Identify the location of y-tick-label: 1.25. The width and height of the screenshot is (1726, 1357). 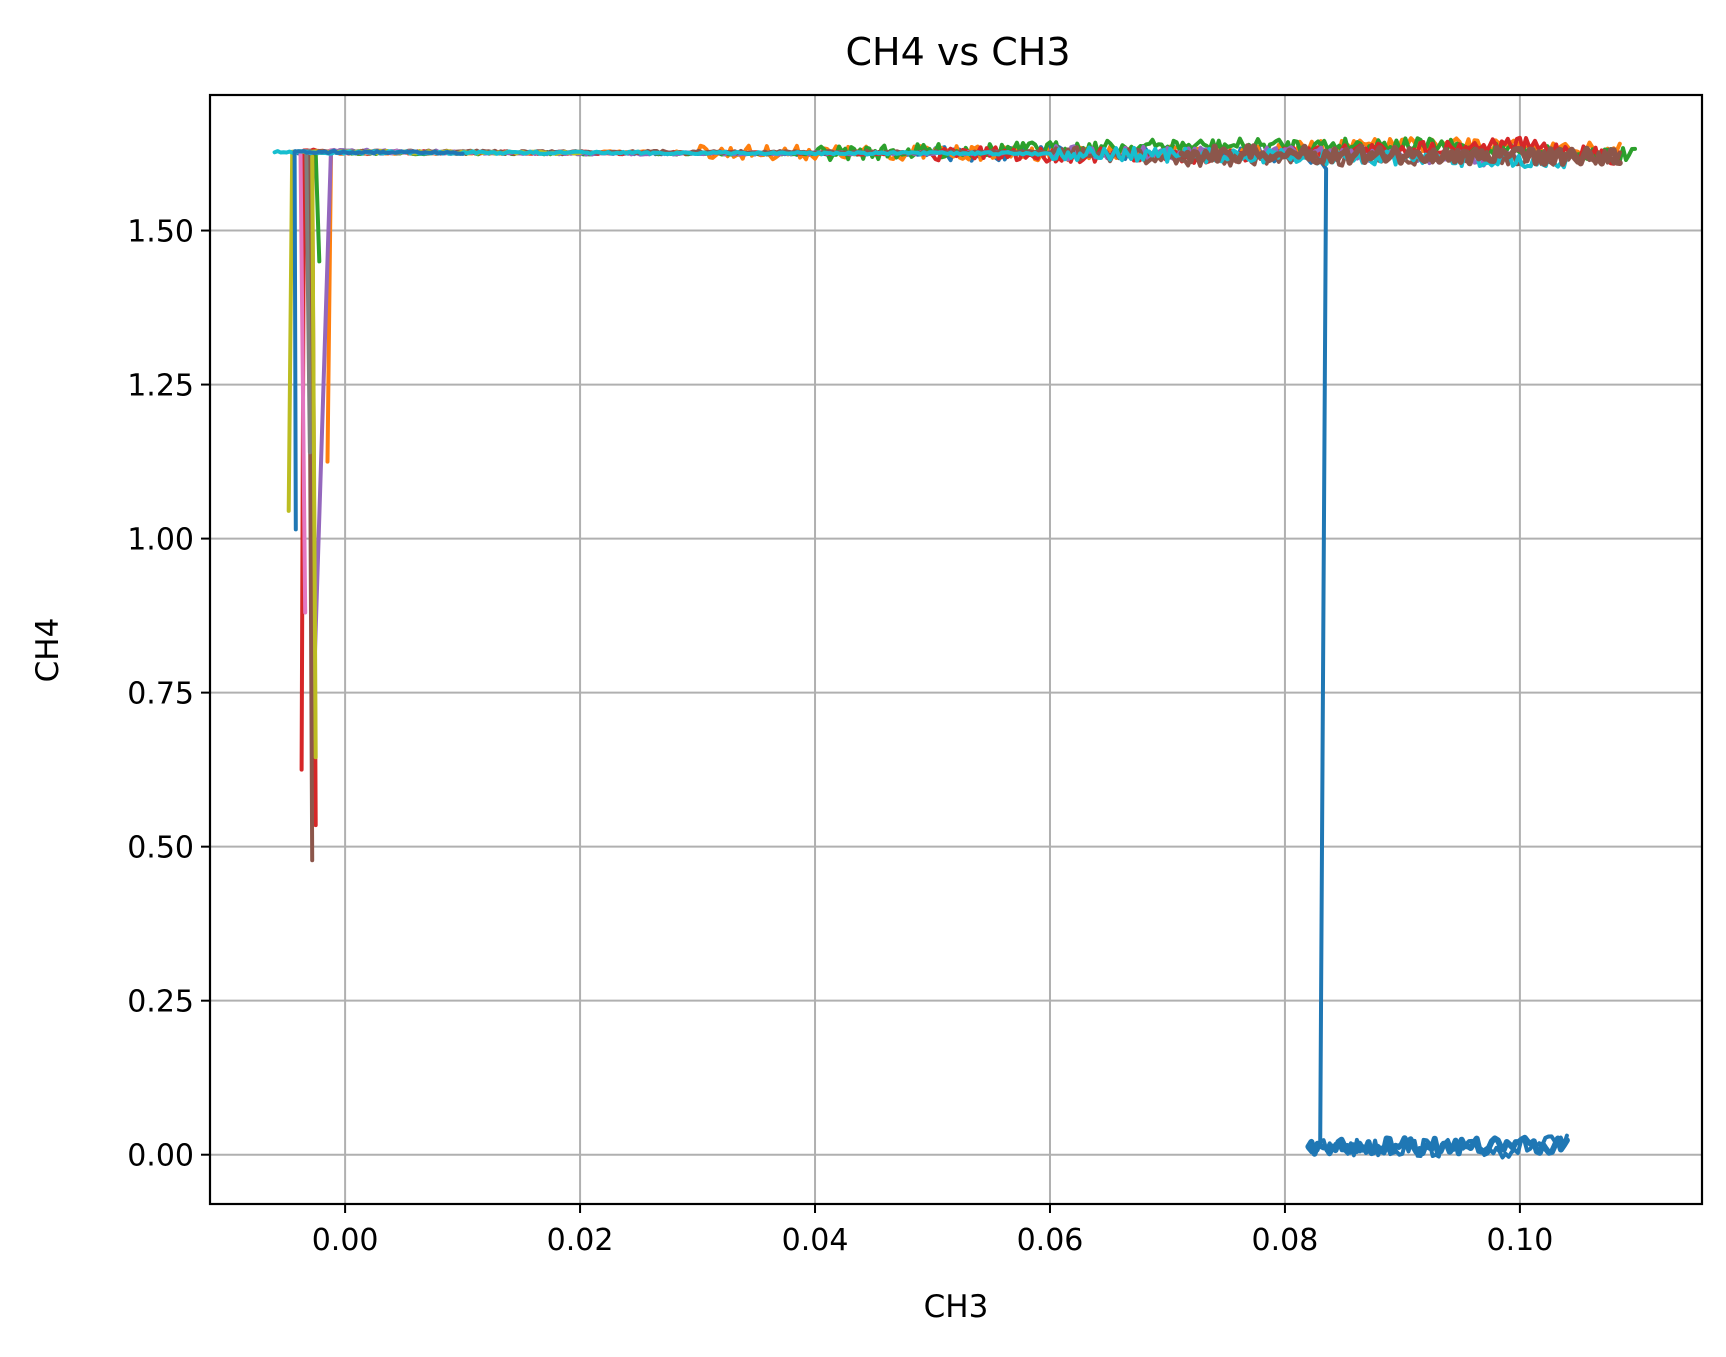
(160, 386).